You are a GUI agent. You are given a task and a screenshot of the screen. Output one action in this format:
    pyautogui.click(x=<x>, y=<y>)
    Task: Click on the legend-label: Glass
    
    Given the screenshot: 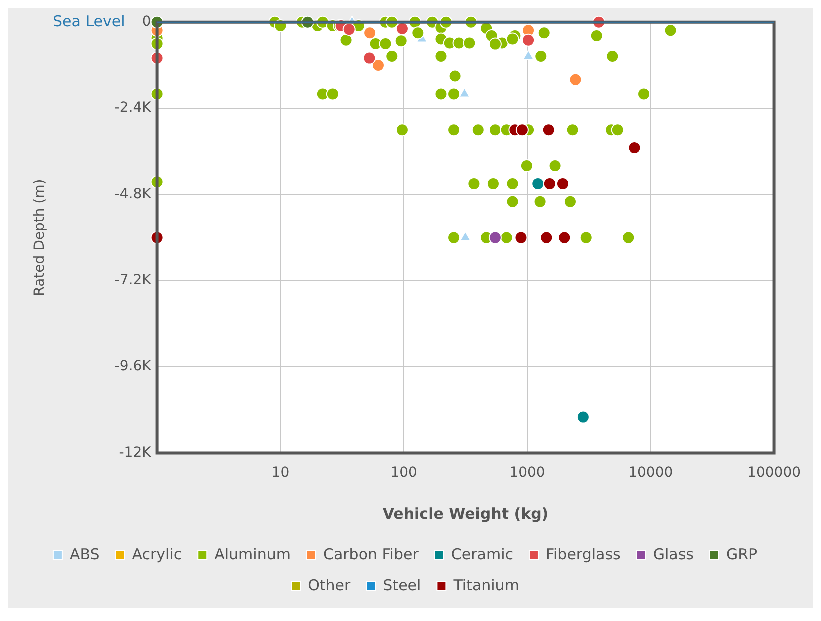 What is the action you would take?
    pyautogui.click(x=673, y=554)
    